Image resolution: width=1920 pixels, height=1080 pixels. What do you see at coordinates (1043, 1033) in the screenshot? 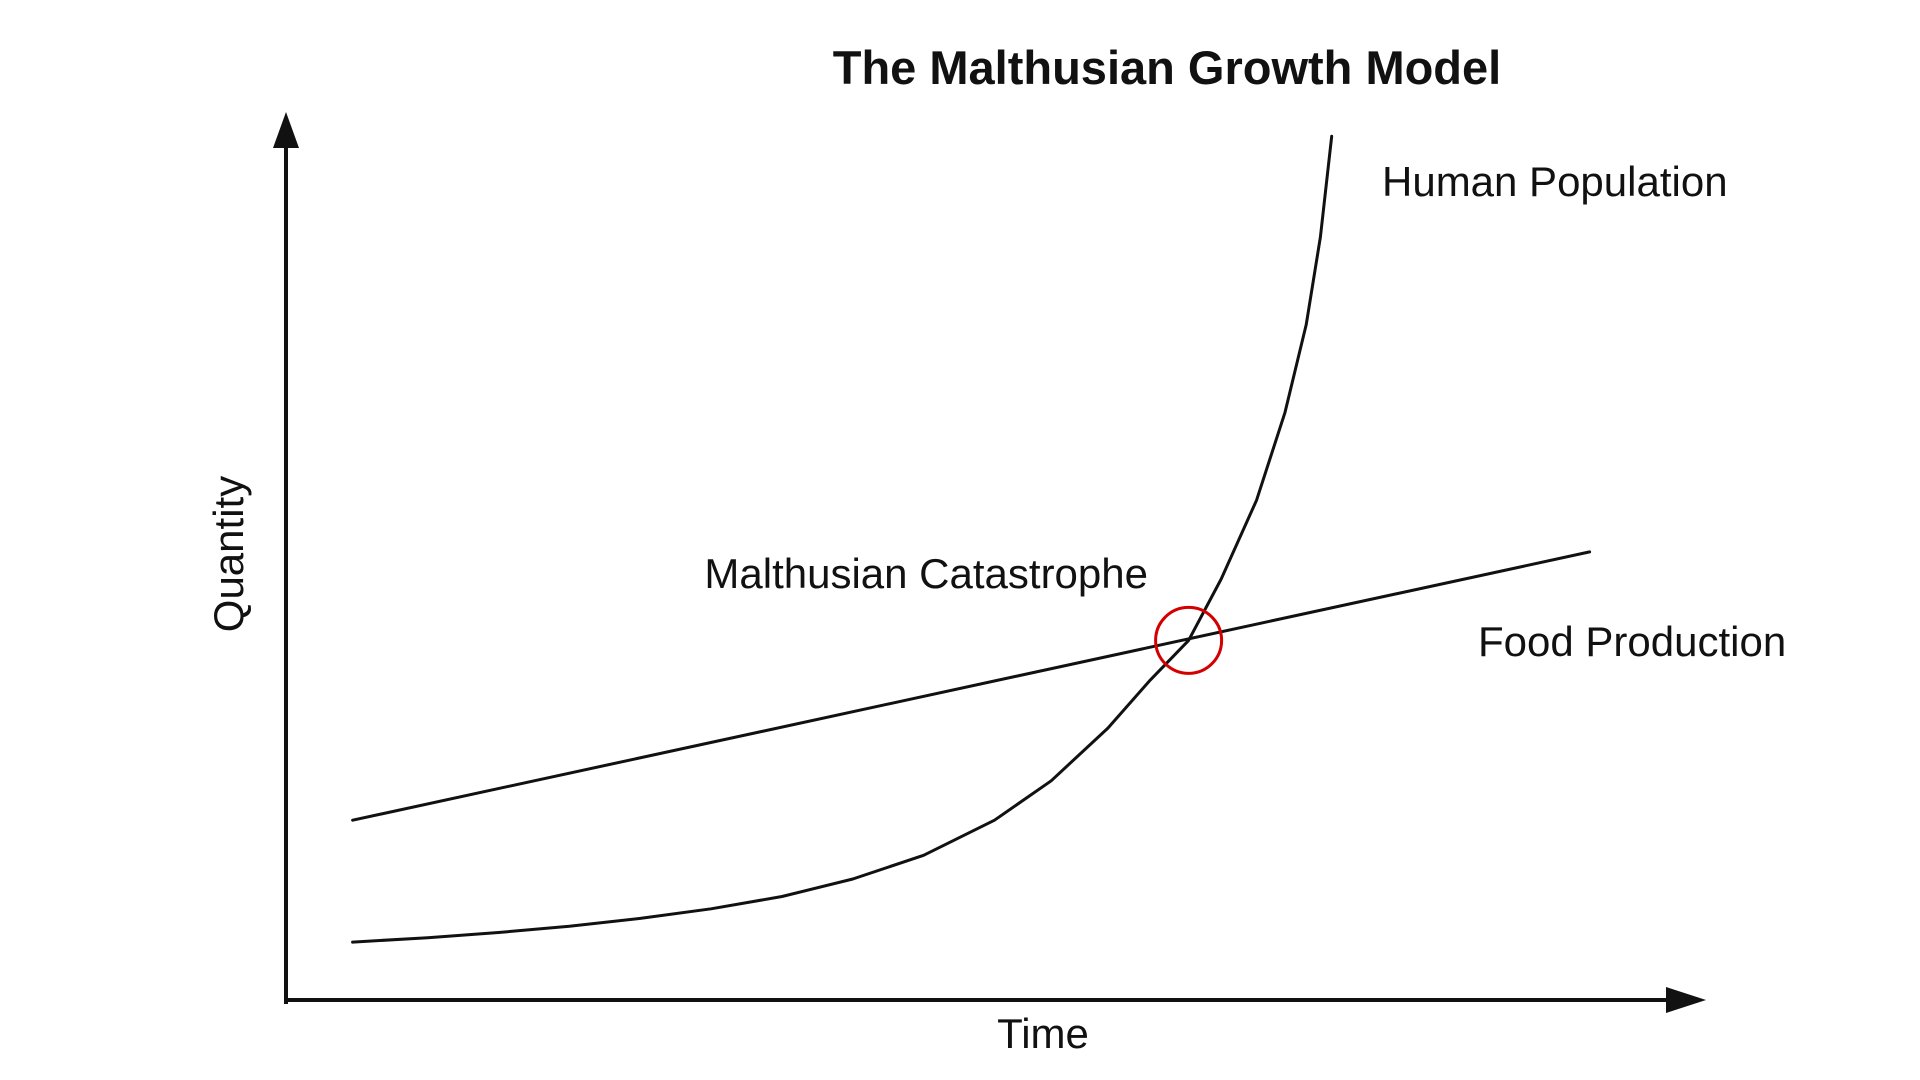
I see `x-axis-label: Time` at bounding box center [1043, 1033].